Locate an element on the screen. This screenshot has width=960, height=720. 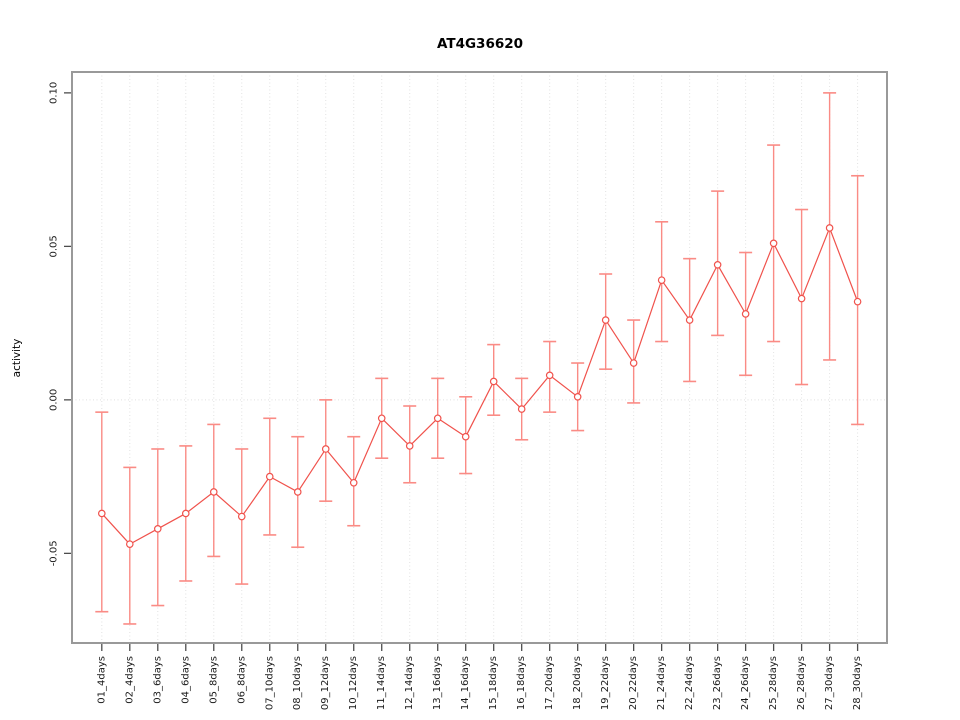
x-tick-label: 04_6days is located at coordinates (185, 680).